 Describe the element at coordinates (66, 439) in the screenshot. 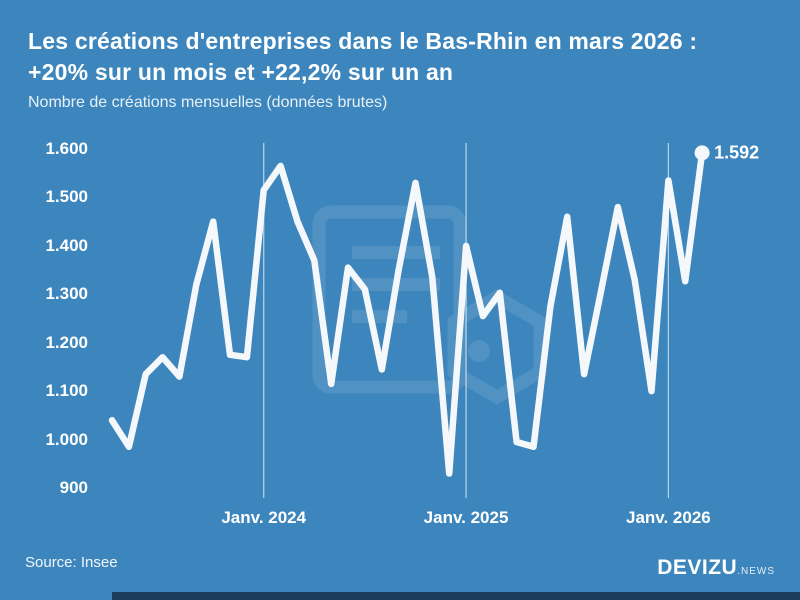

I see `y-tick-label: 1.000` at that location.